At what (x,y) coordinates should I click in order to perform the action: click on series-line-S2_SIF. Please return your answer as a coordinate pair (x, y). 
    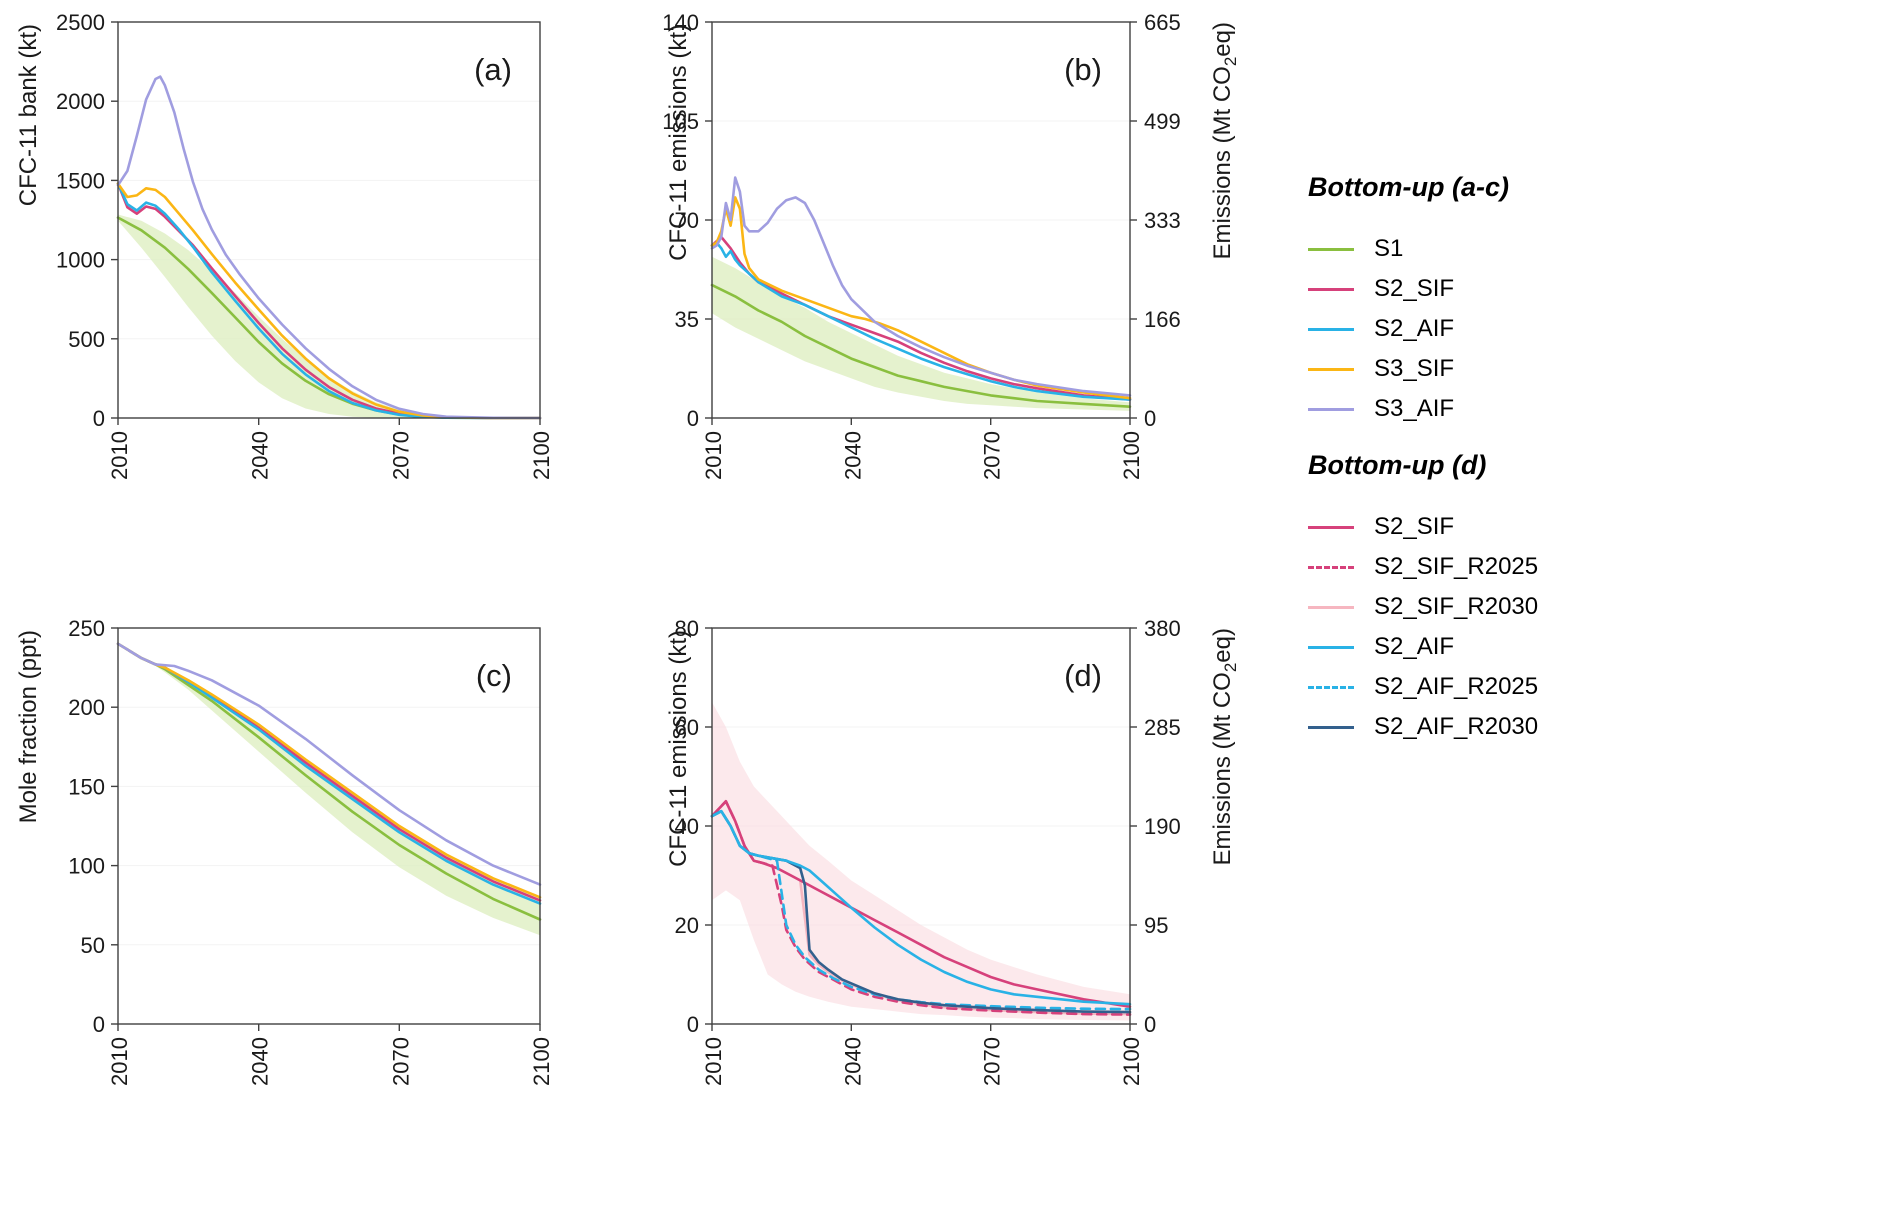
    Looking at the image, I should click on (921, 904).